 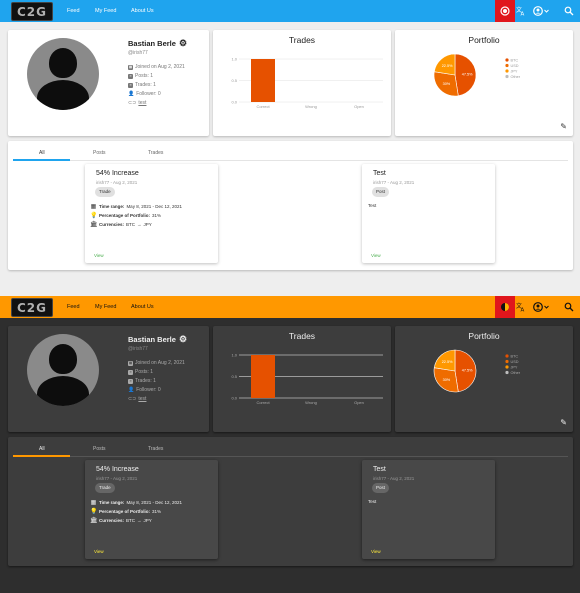 I want to click on post-type-chip: Post, so click(x=381, y=192).